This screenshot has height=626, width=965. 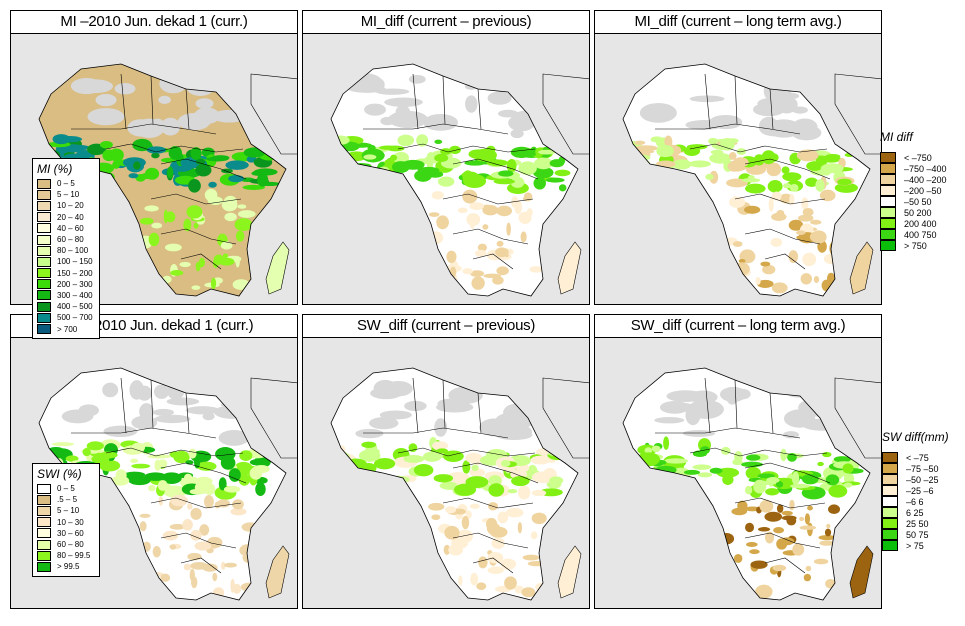 What do you see at coordinates (738, 461) in the screenshot?
I see `panel-sw-diff-lta: SW_diff (current – long term avg.)` at bounding box center [738, 461].